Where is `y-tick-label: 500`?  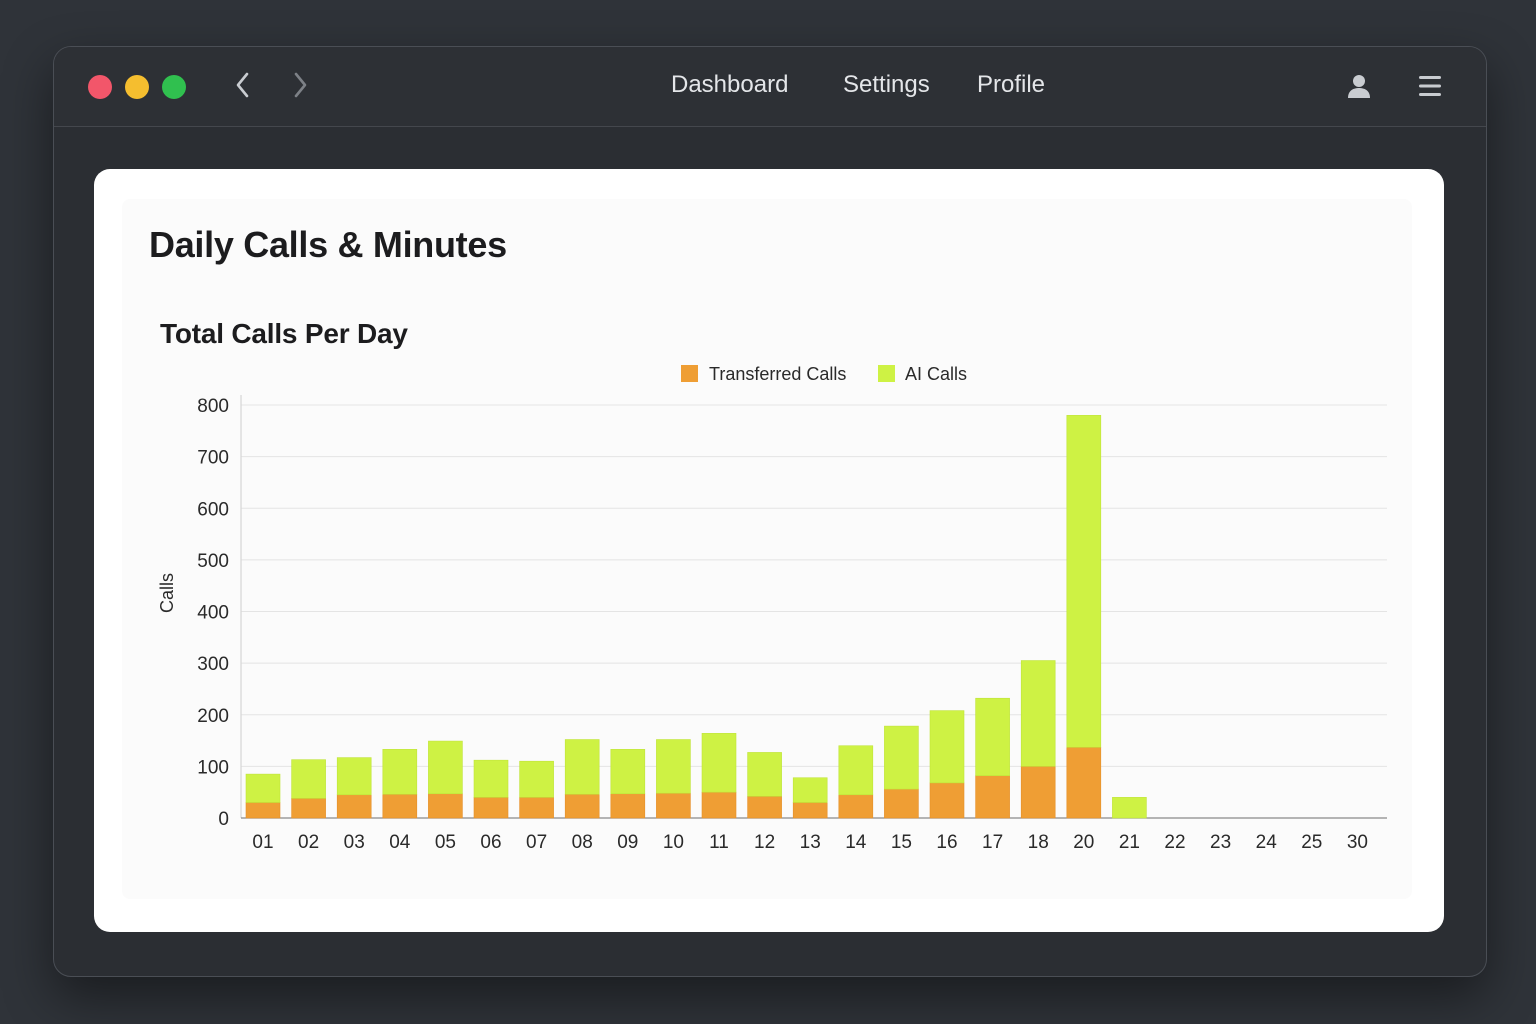
y-tick-label: 500 is located at coordinates (213, 561).